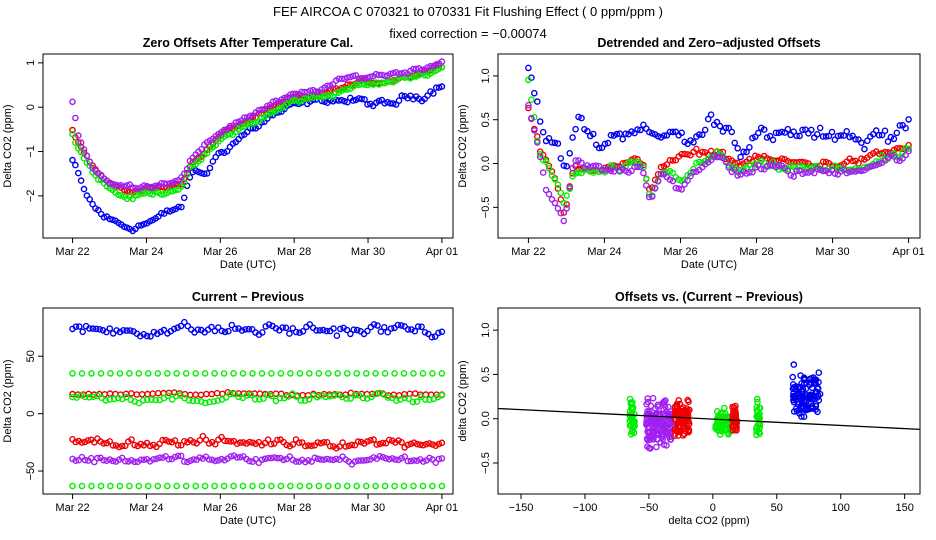  What do you see at coordinates (442, 252) in the screenshot?
I see `zero-xtick-label: Apr 01` at bounding box center [442, 252].